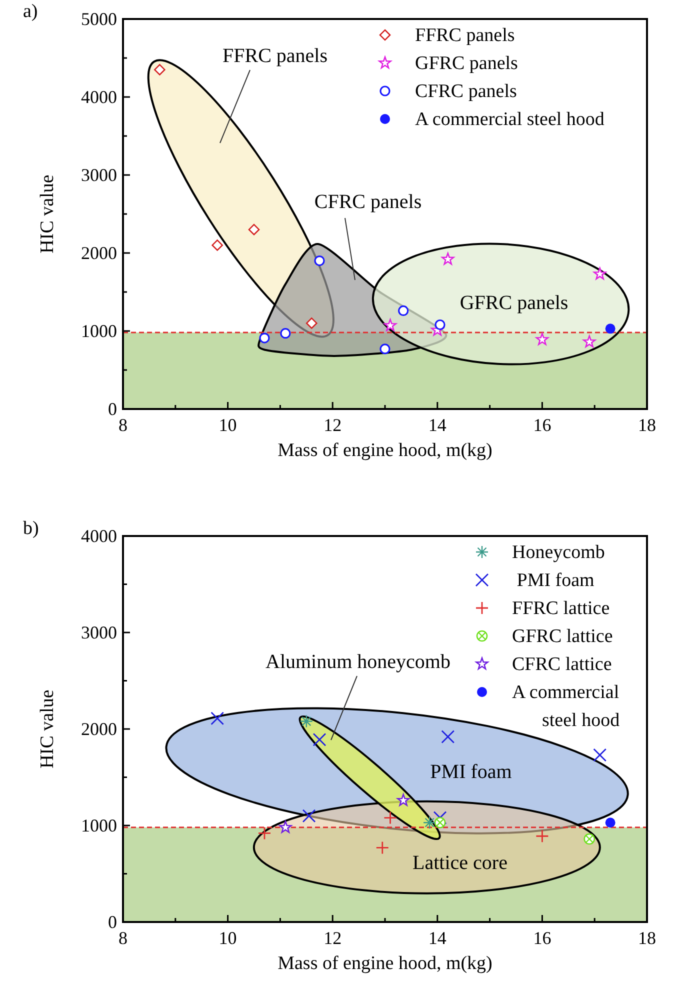  I want to click on annotation: FFRC panels, so click(275, 56).